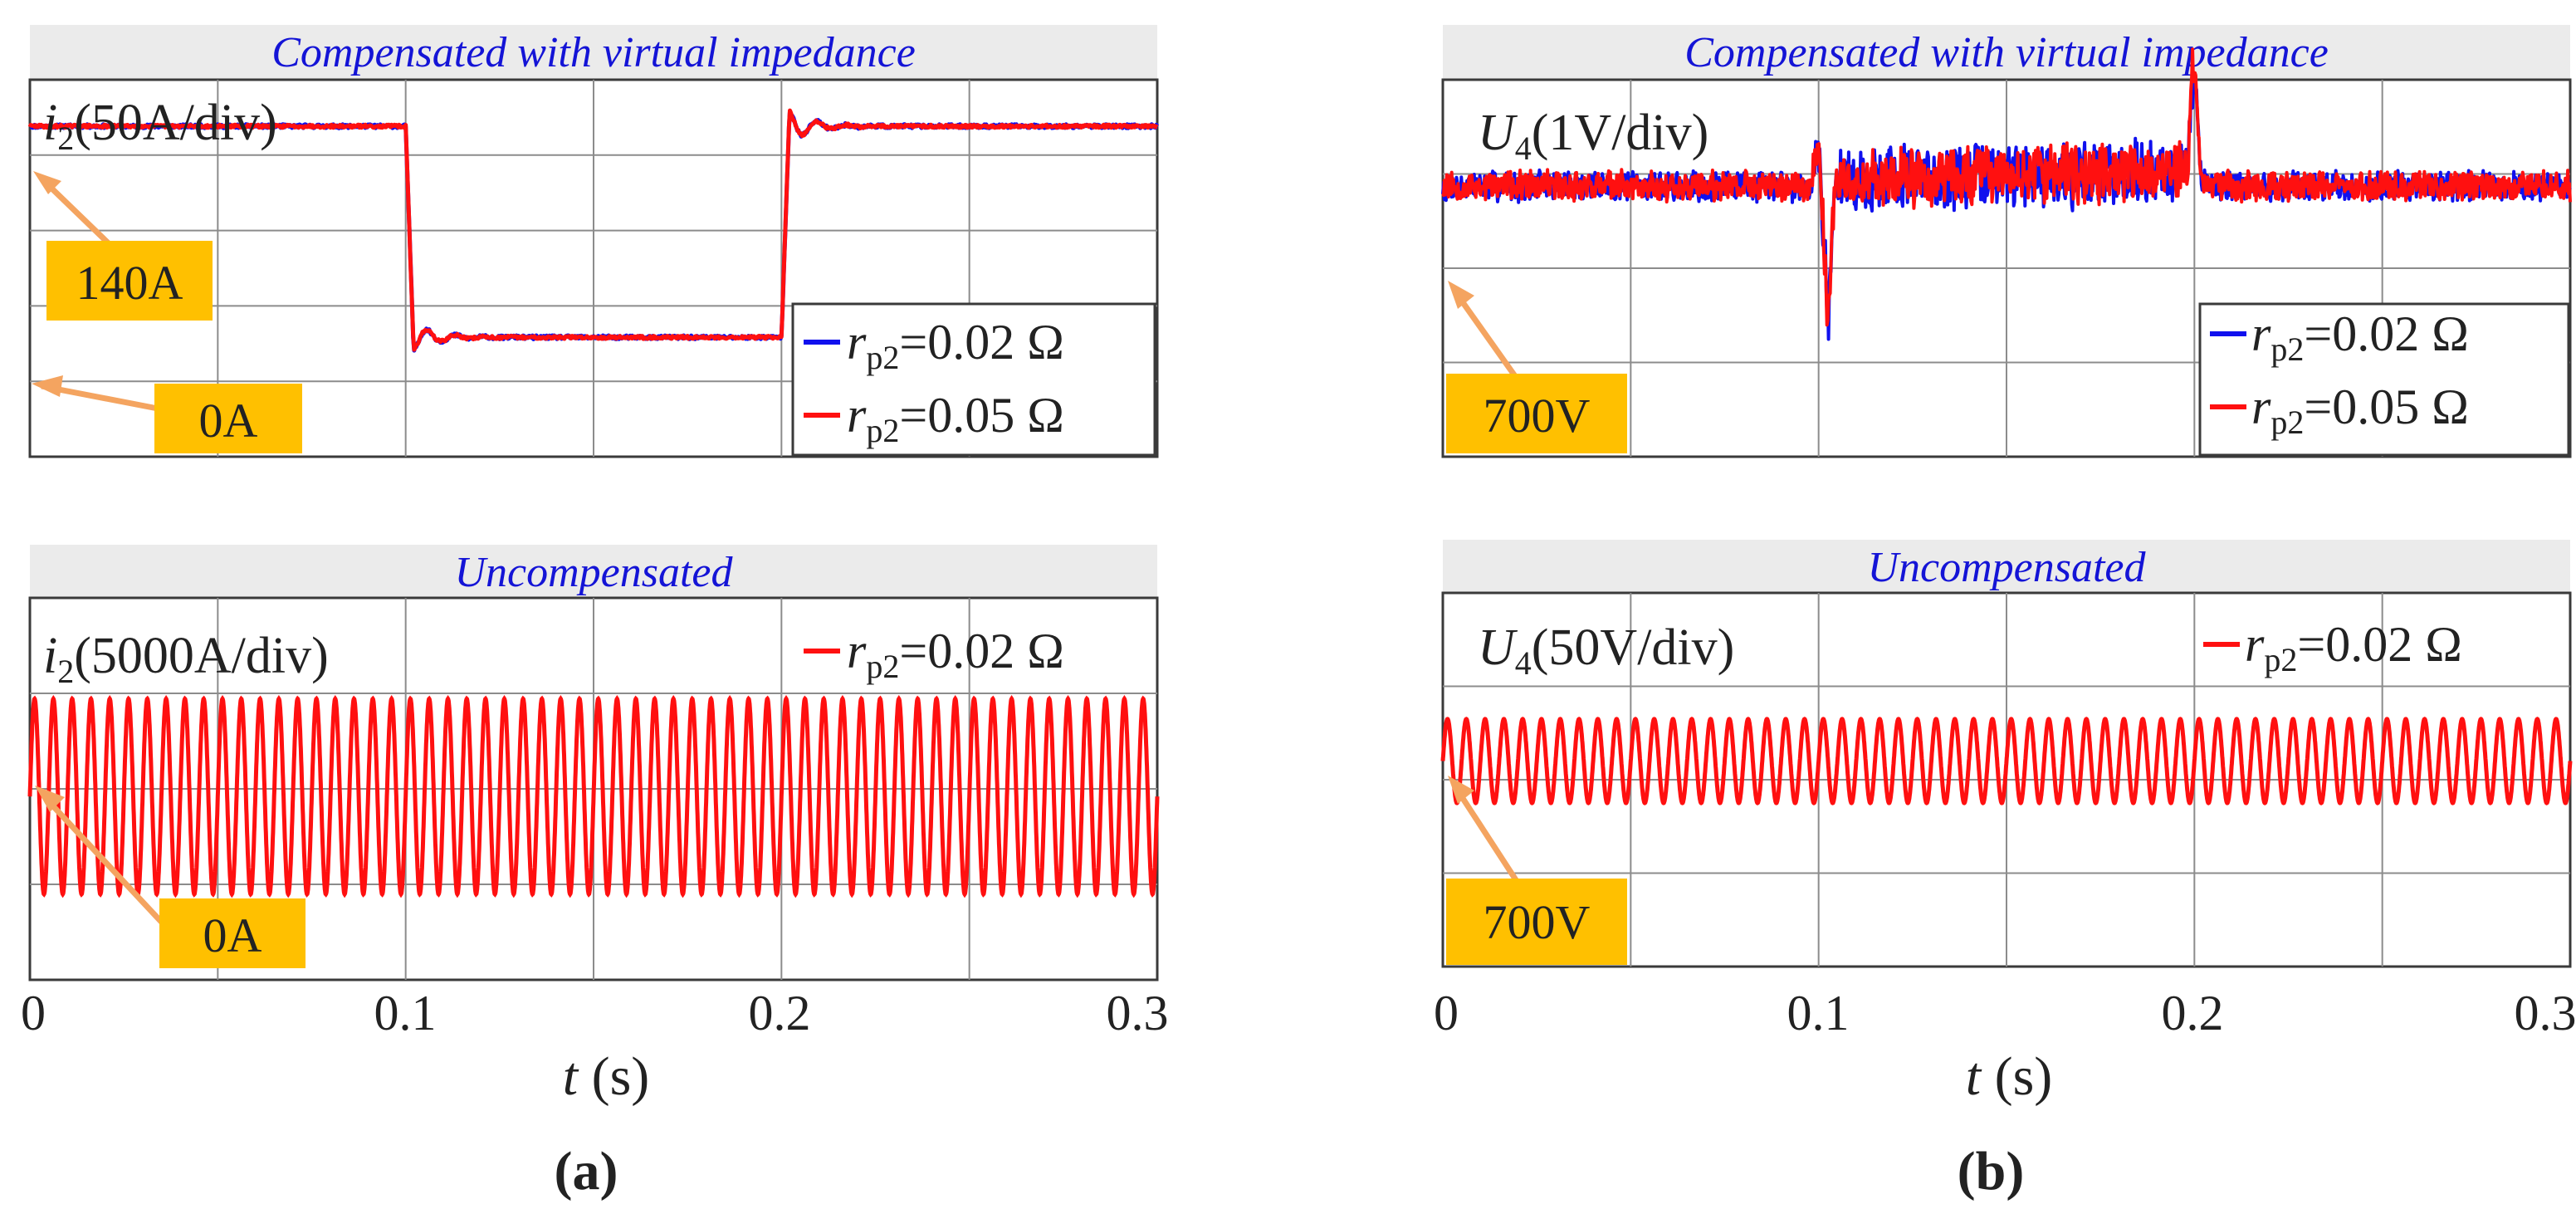 The height and width of the screenshot is (1214, 2576). I want to click on signal-label: i2(50A/div), so click(160, 126).